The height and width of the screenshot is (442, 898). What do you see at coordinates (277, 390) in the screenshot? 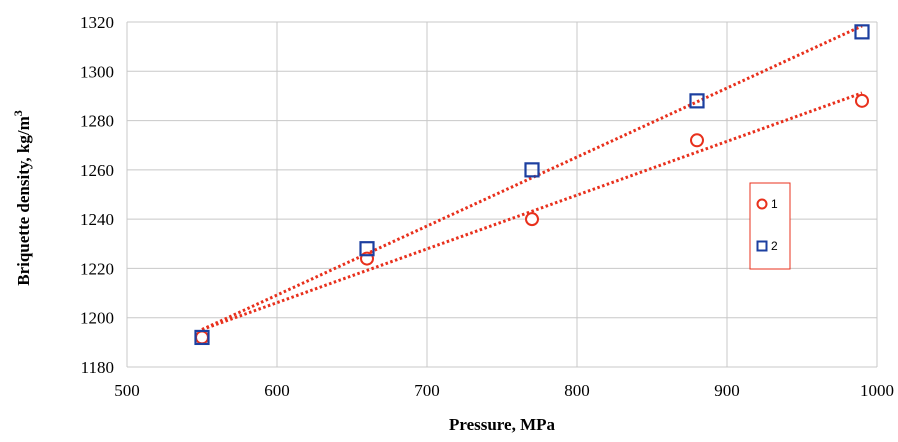
I see `x-tick-label: 600` at bounding box center [277, 390].